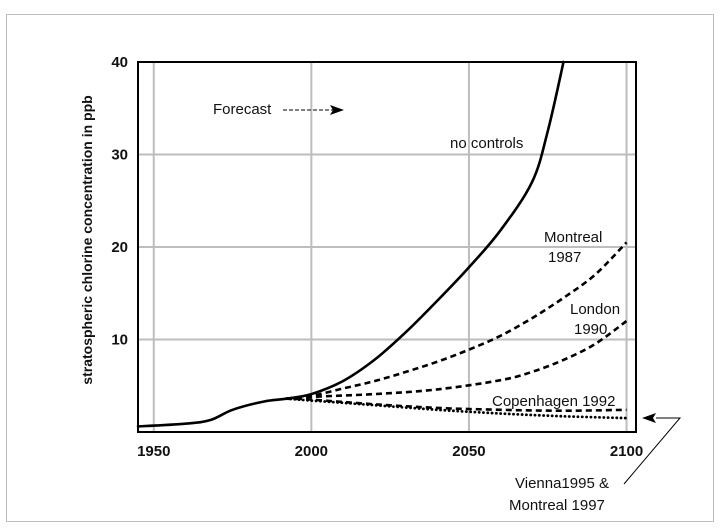 The height and width of the screenshot is (528, 720). I want to click on label-copenhagen: Copenhagen 1992, so click(553, 401).